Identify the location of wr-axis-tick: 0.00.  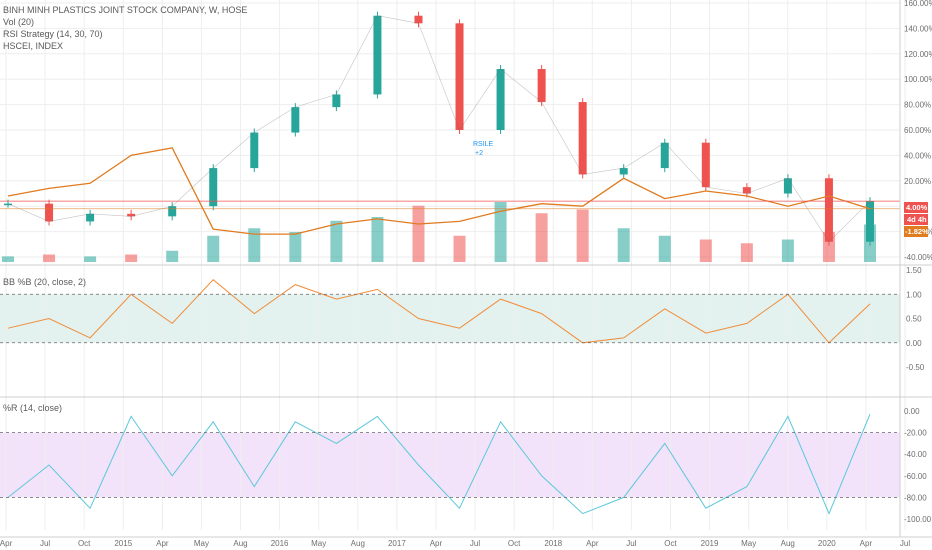
(912, 411).